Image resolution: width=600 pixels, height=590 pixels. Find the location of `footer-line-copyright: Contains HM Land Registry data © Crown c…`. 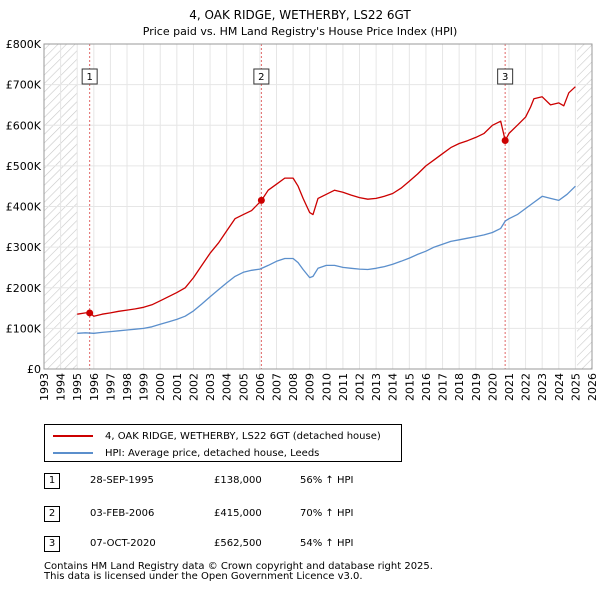

footer-line-copyright: Contains HM Land Registry data © Crown c… is located at coordinates (238, 566).